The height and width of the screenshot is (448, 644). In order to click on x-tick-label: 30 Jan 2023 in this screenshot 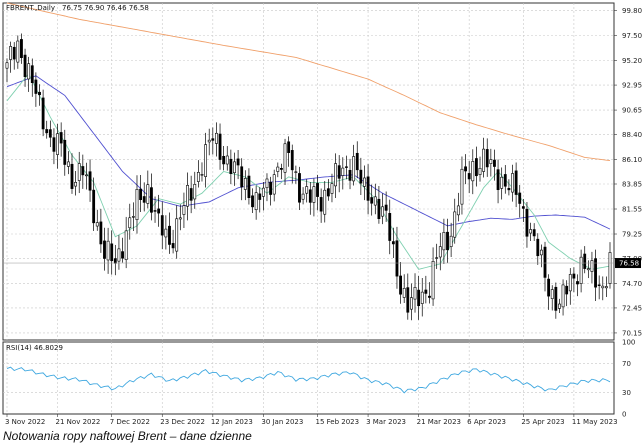, I will do `click(282, 422)`.